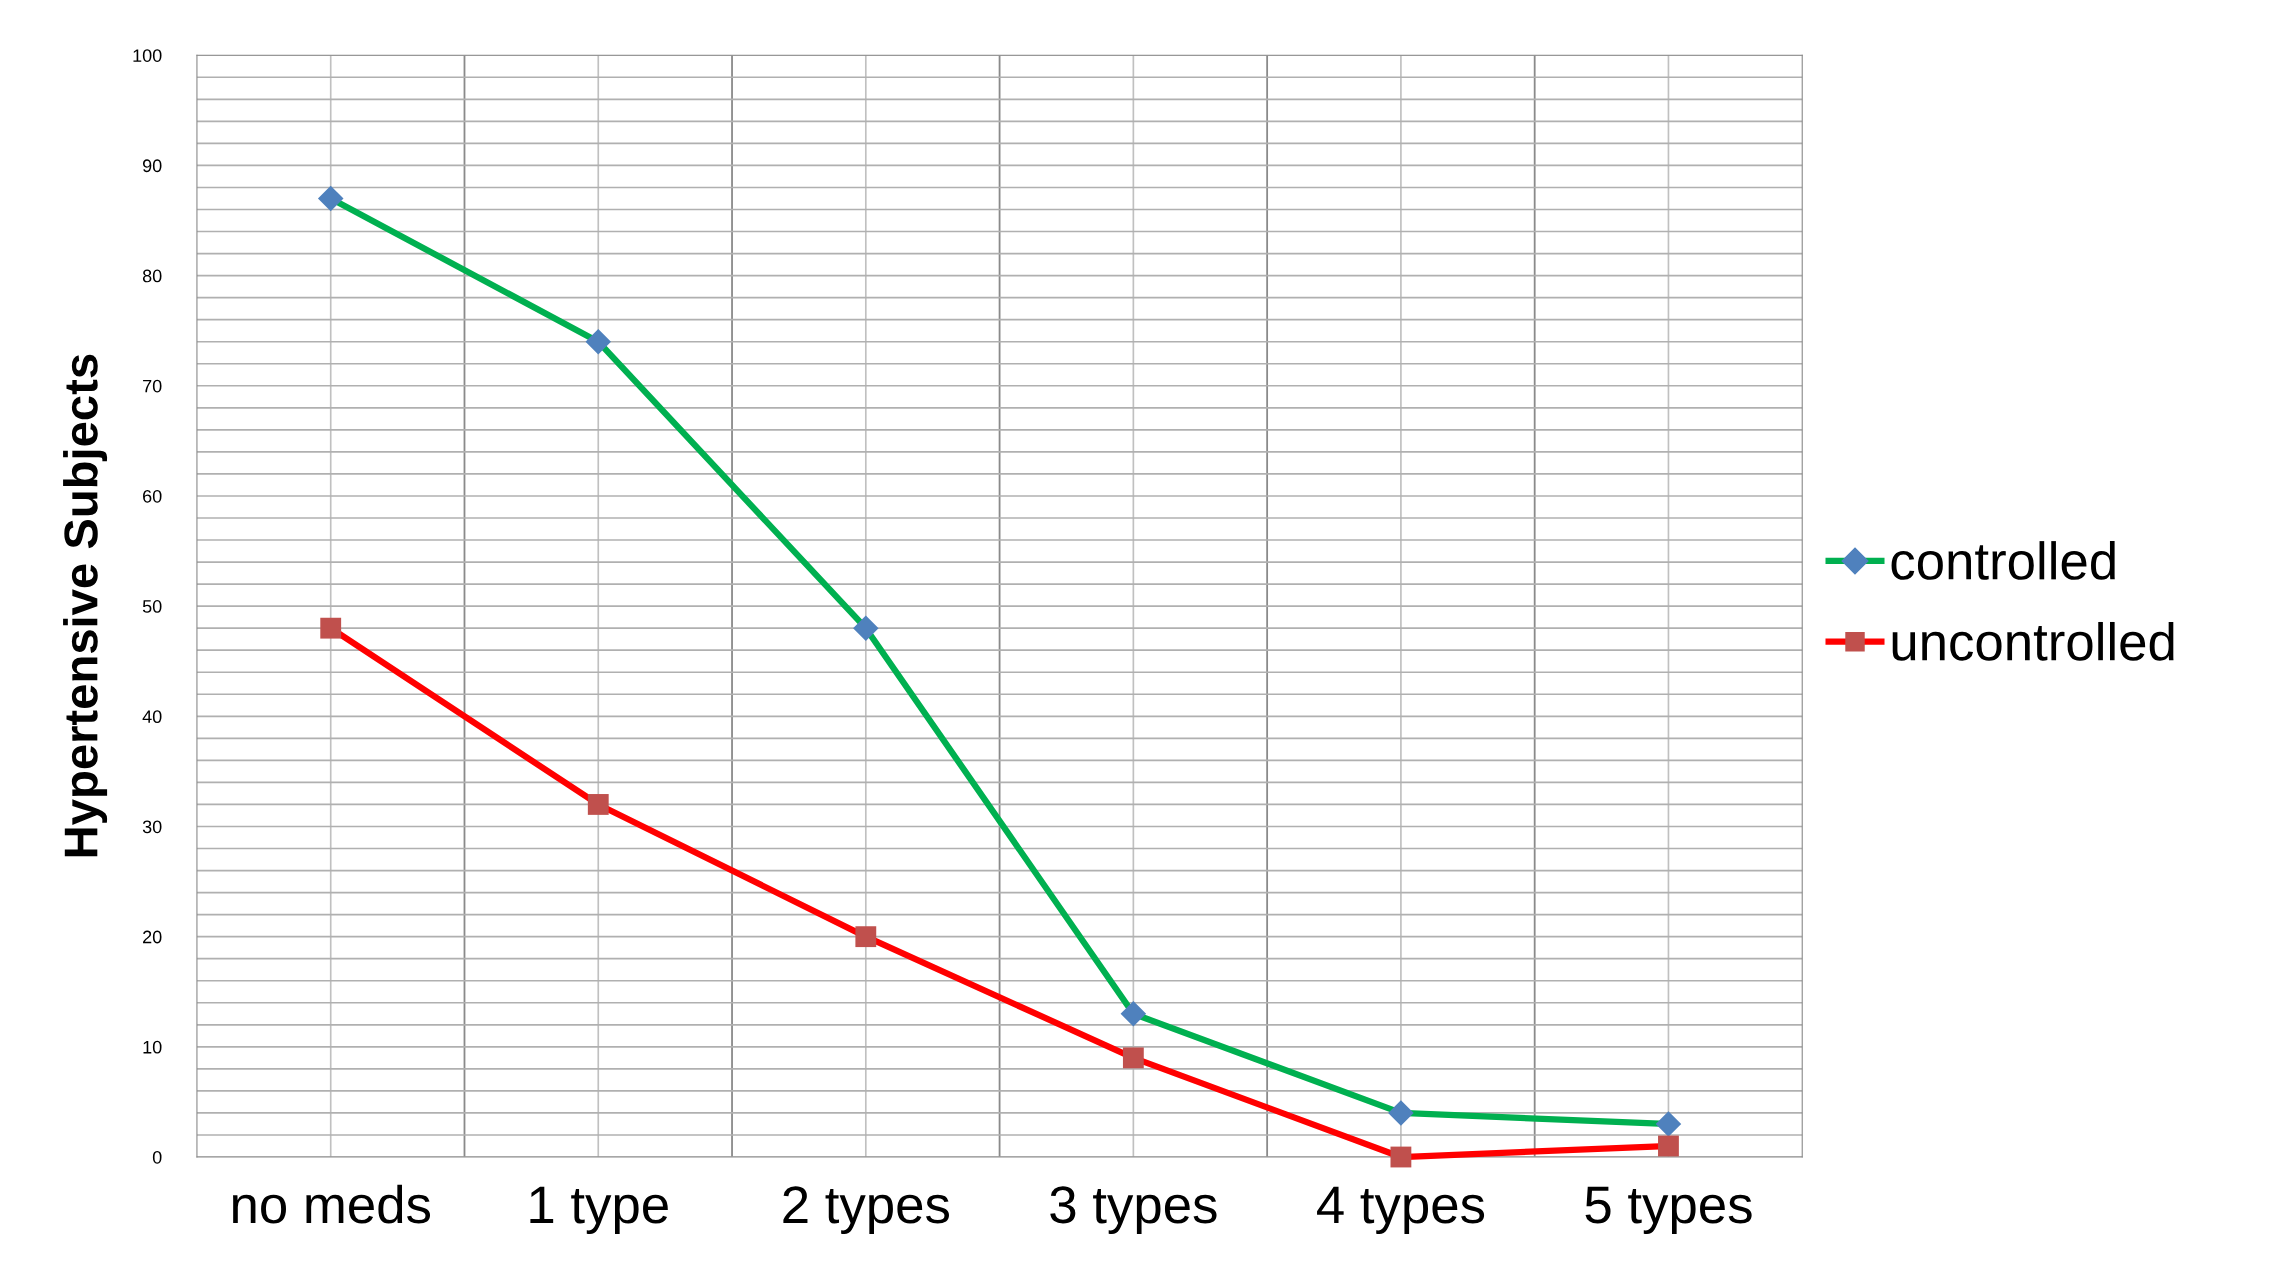 The image size is (2290, 1285). Describe the element at coordinates (152, 717) in the screenshot. I see `y-tick-label: 40` at that location.